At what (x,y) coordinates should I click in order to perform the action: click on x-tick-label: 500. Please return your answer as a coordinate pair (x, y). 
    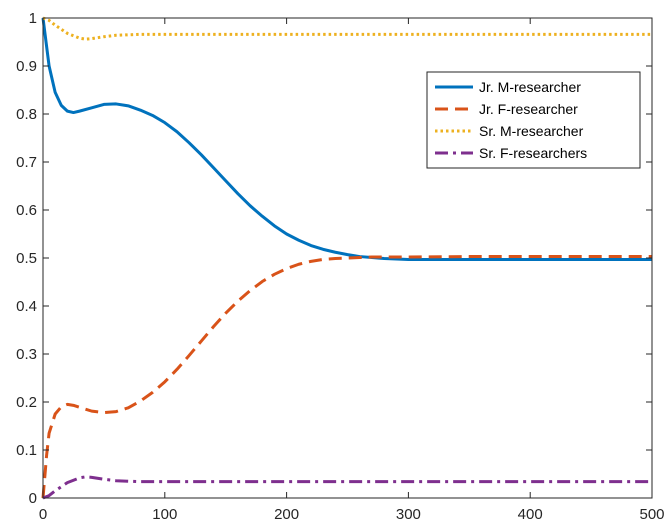
    Looking at the image, I should click on (651, 514).